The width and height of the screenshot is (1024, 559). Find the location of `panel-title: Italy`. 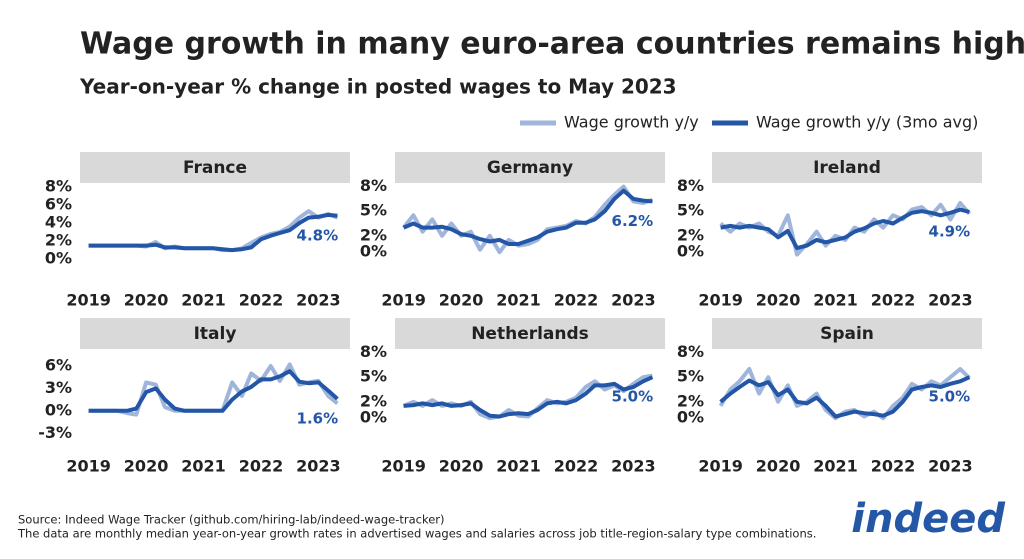

panel-title: Italy is located at coordinates (215, 334).